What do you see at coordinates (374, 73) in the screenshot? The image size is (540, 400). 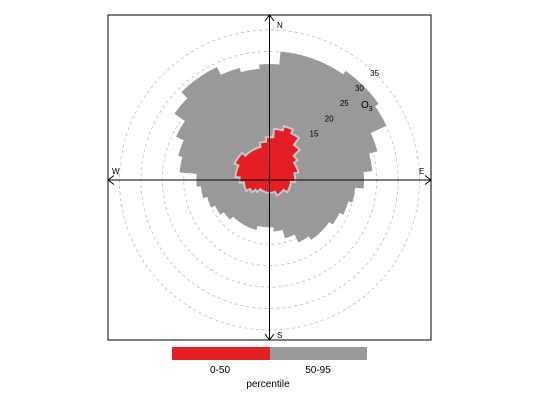 I see `radial-tick-label: 35` at bounding box center [374, 73].